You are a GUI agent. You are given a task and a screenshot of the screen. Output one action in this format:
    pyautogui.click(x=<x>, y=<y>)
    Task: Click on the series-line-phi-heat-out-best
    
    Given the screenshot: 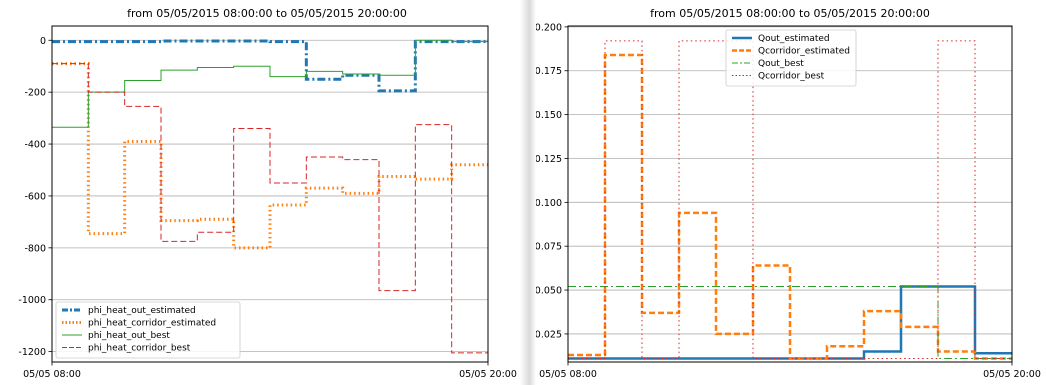 What is the action you would take?
    pyautogui.click(x=270, y=83)
    